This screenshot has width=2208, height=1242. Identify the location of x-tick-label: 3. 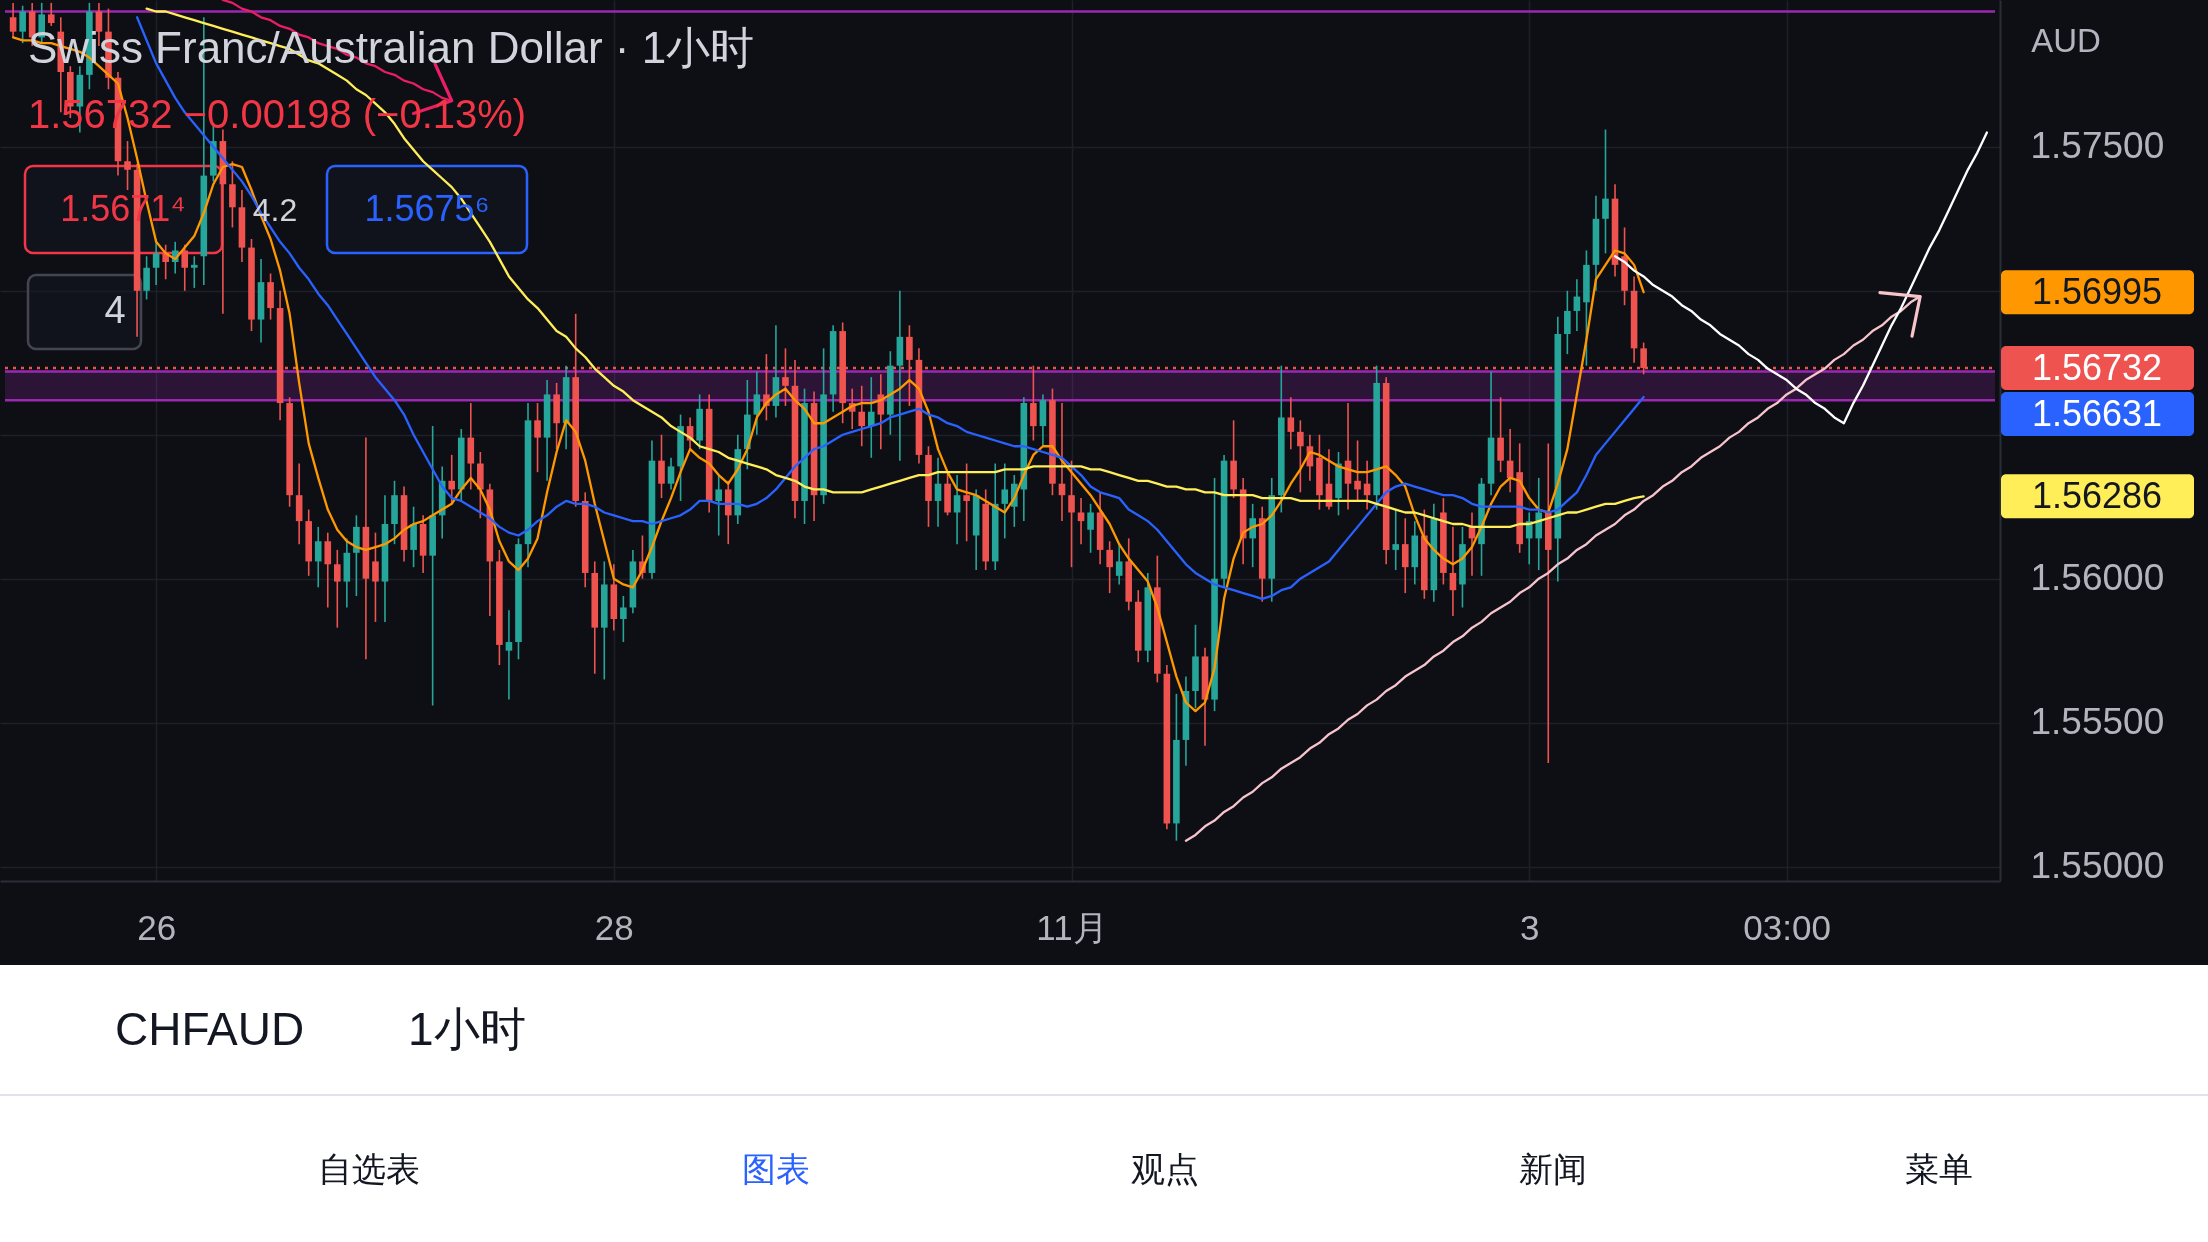
(1529, 927).